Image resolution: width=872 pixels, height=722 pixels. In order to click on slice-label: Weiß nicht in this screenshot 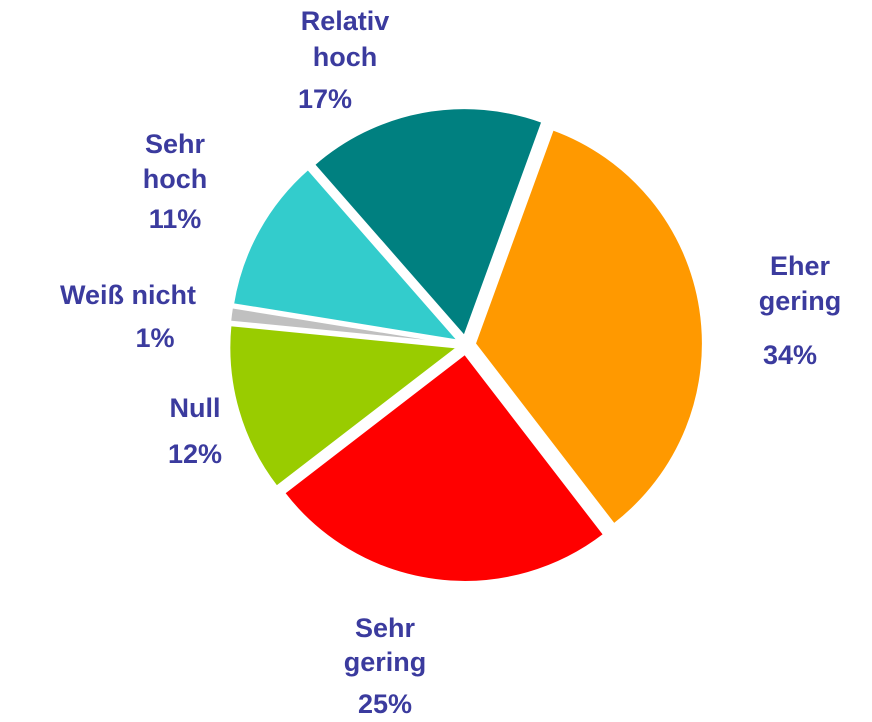, I will do `click(128, 295)`.